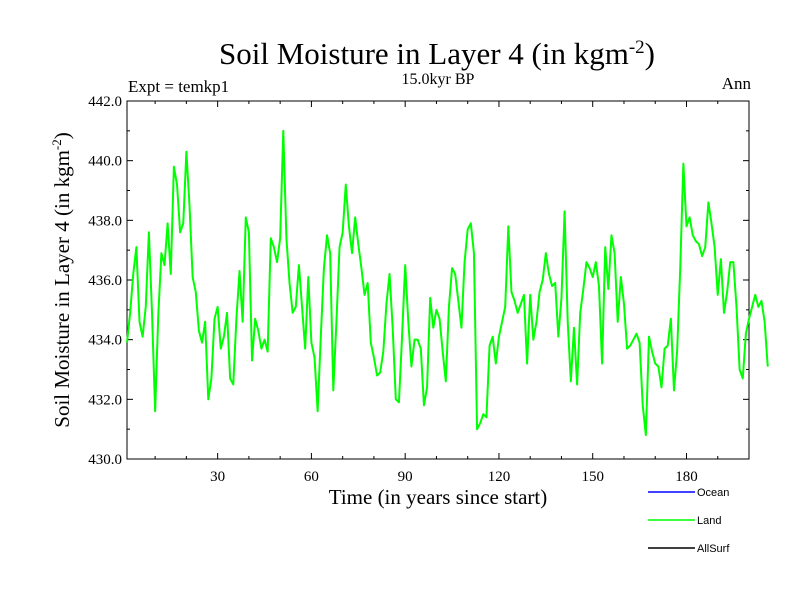 This screenshot has height=600, width=800. I want to click on y-tick-label: 432.0, so click(105, 400).